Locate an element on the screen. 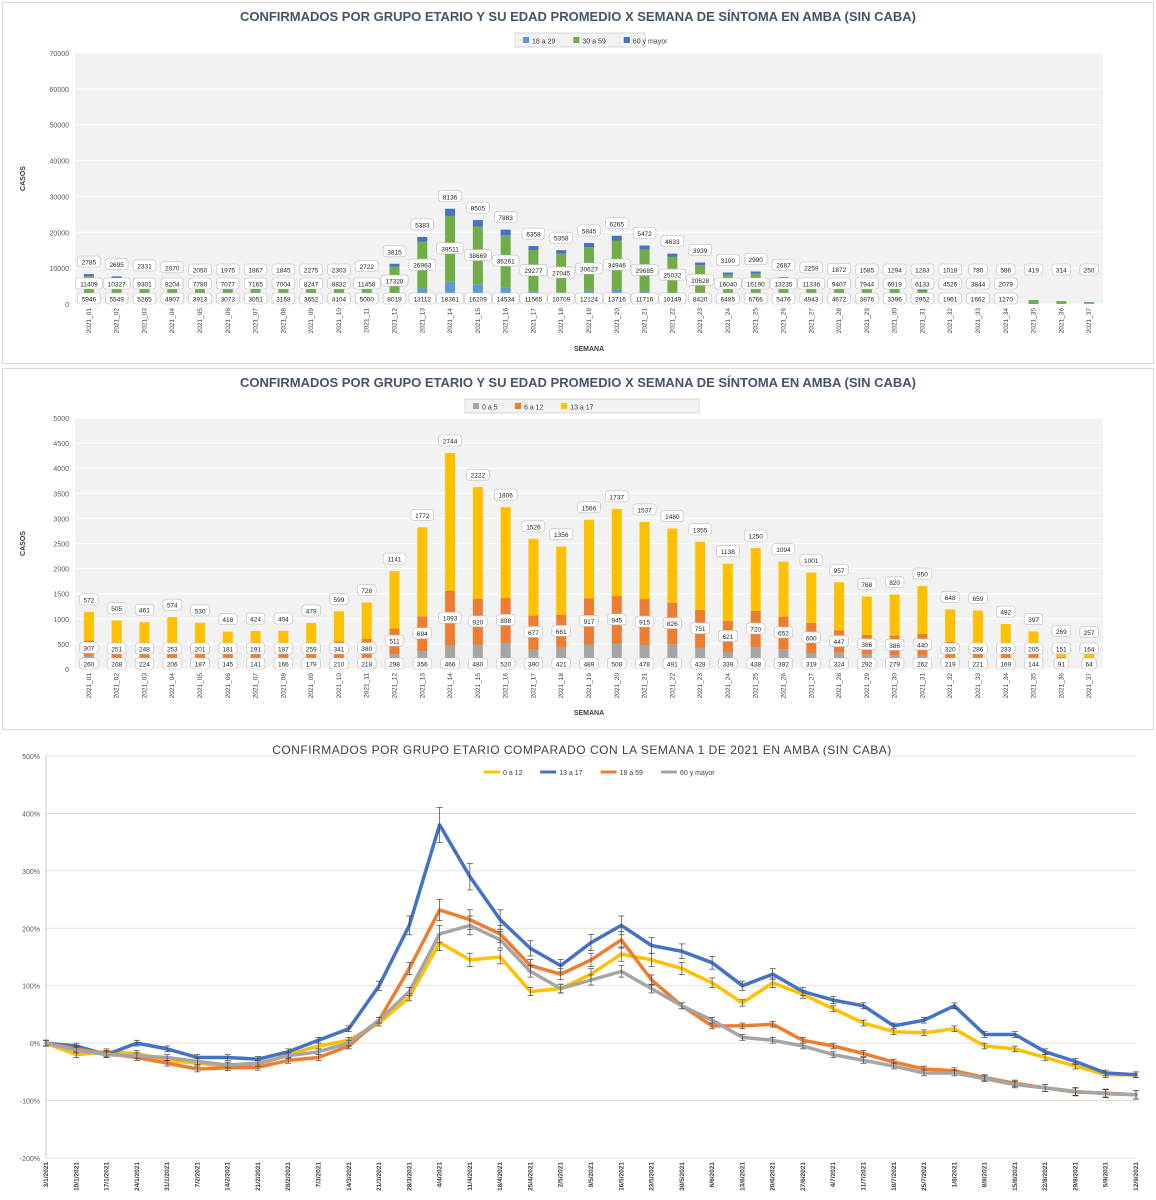  data-label: 7780 is located at coordinates (200, 285).